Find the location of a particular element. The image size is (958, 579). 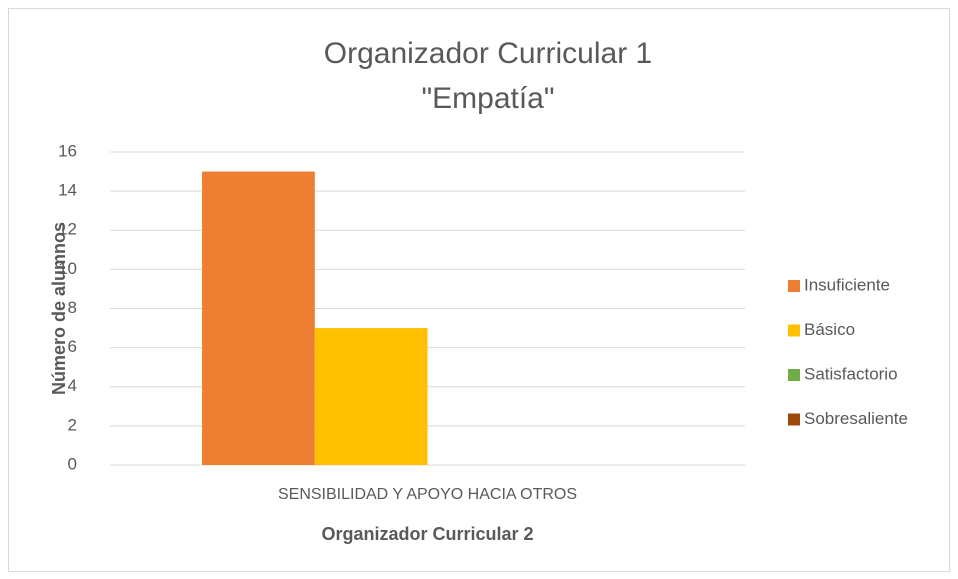

y-tick-label: 14 is located at coordinates (67, 190).